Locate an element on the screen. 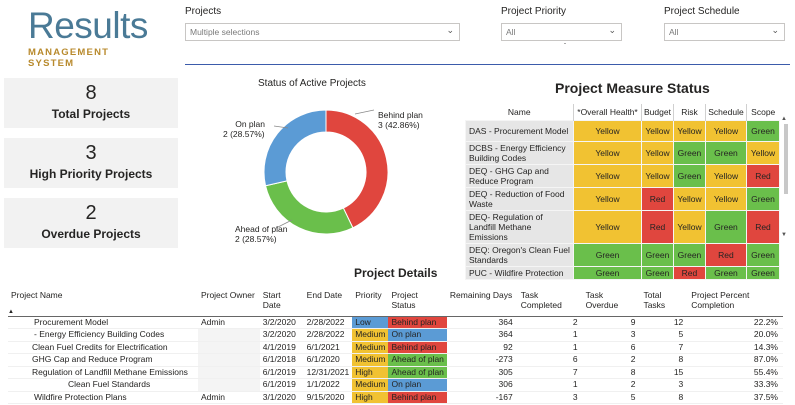 This screenshot has width=795, height=405. col-overall-health: *Overall Health* is located at coordinates (608, 112).